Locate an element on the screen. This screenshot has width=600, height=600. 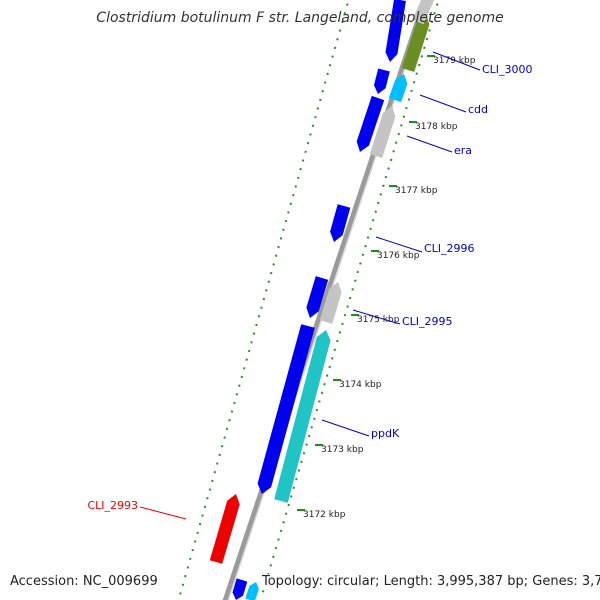
accession-text: Accession: NC_009699 is located at coordinates (84, 581).